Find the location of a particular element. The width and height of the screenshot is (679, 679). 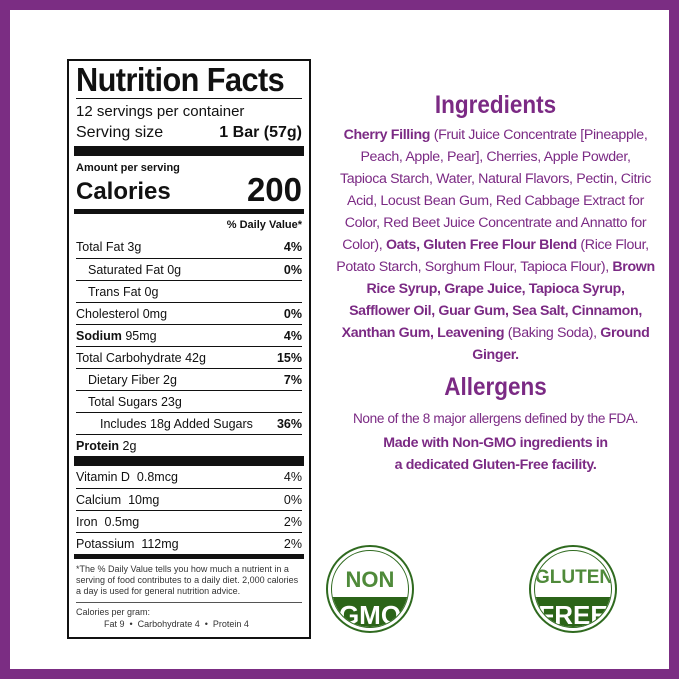

allergens-heading: Allergens is located at coordinates (495, 387).